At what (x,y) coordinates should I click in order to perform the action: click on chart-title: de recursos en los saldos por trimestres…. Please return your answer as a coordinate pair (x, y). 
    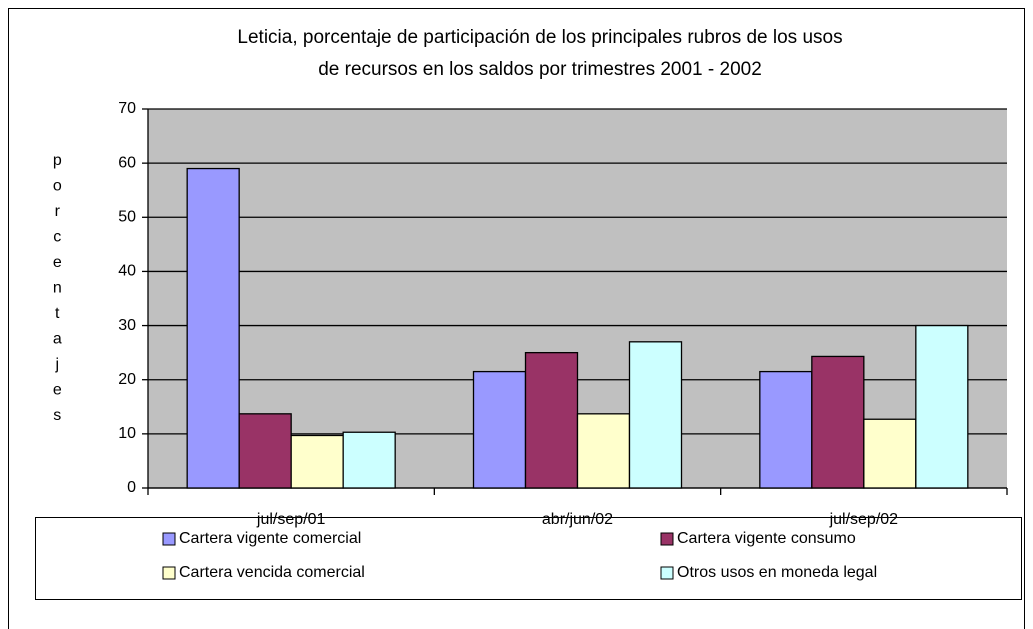
    Looking at the image, I should click on (540, 69).